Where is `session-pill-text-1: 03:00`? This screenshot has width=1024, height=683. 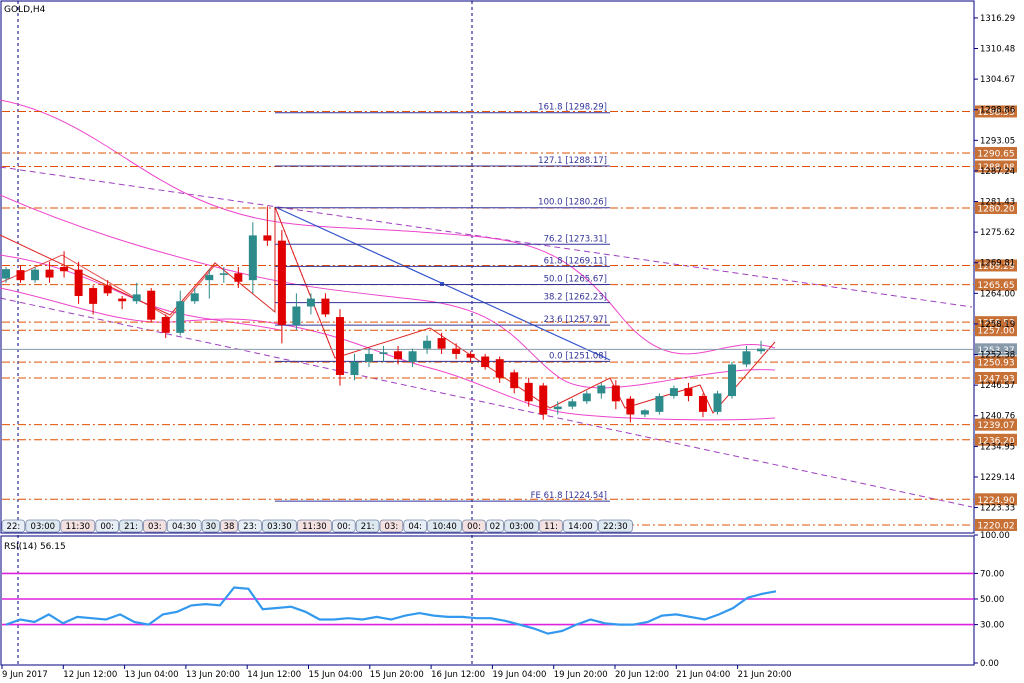
session-pill-text-1: 03:00 is located at coordinates (43, 527).